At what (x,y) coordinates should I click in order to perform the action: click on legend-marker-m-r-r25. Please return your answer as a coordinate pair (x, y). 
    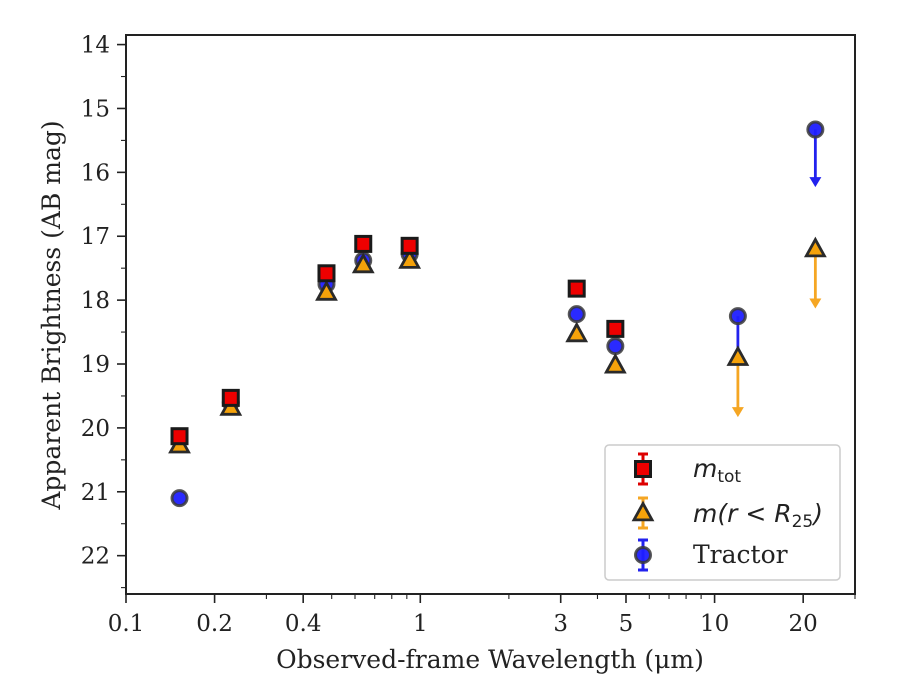
    Looking at the image, I should click on (643, 511).